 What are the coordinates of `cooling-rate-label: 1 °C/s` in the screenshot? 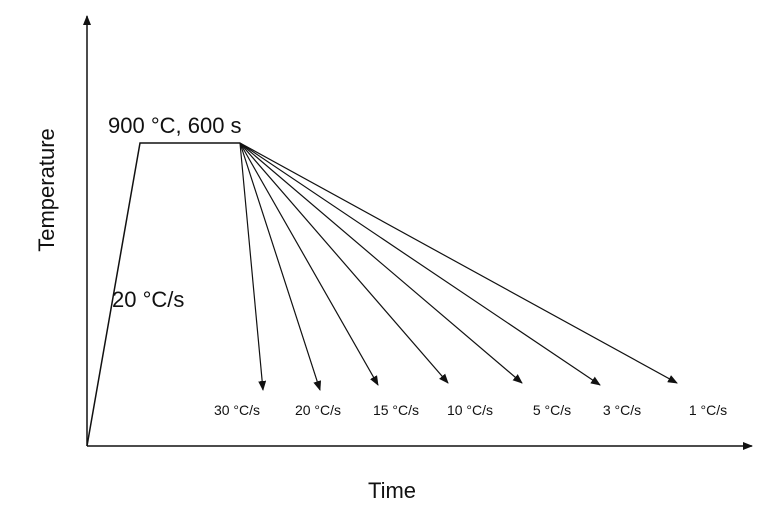 It's located at (708, 410).